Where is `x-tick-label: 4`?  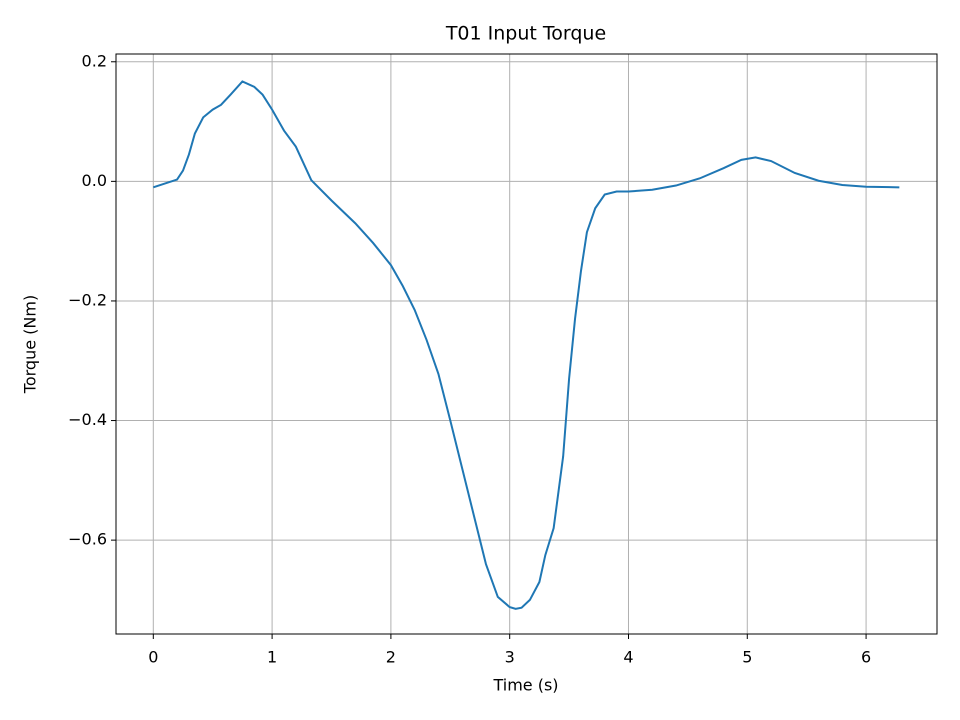
x-tick-label: 4 is located at coordinates (628, 657).